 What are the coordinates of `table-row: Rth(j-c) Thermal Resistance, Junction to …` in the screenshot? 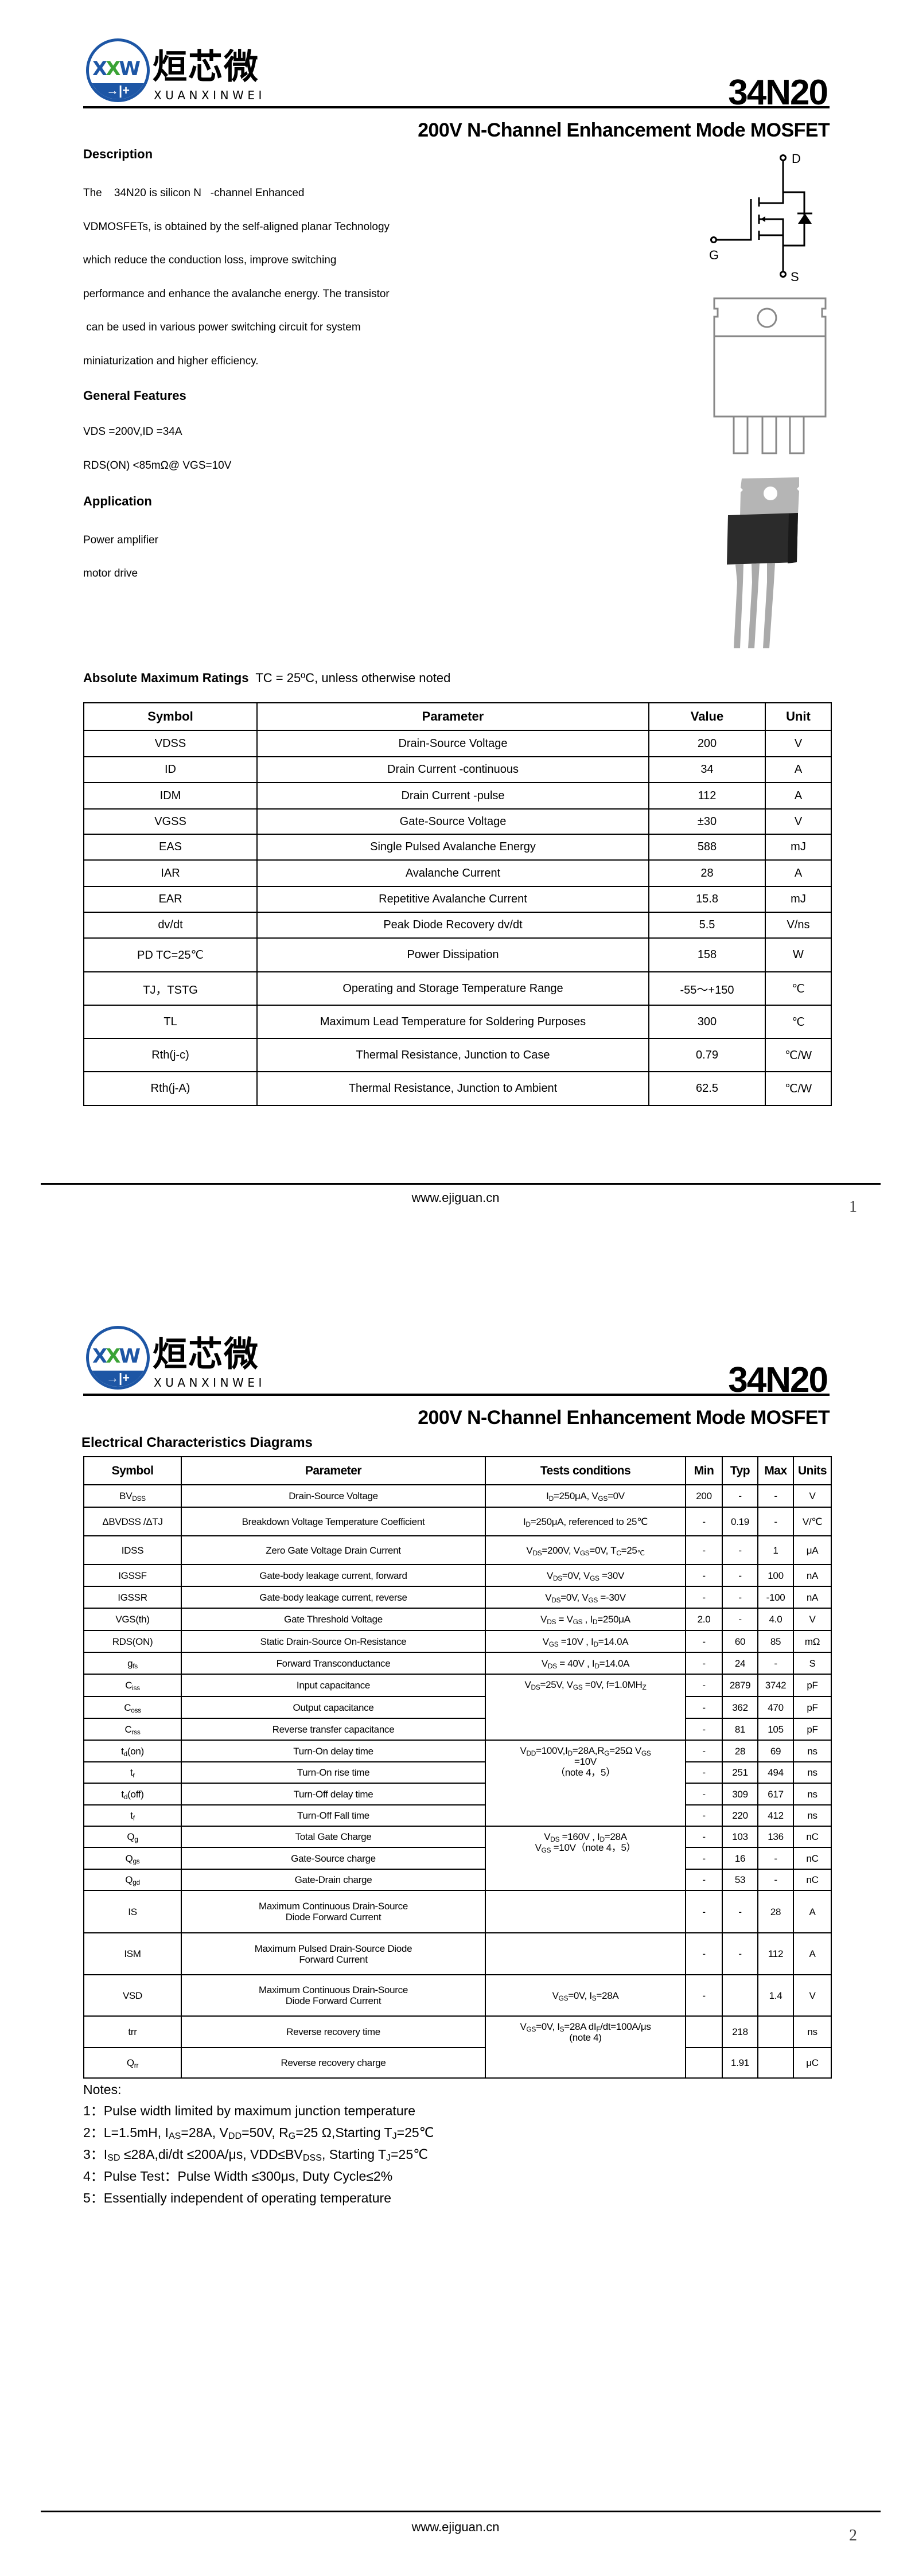 It's located at (457, 1055).